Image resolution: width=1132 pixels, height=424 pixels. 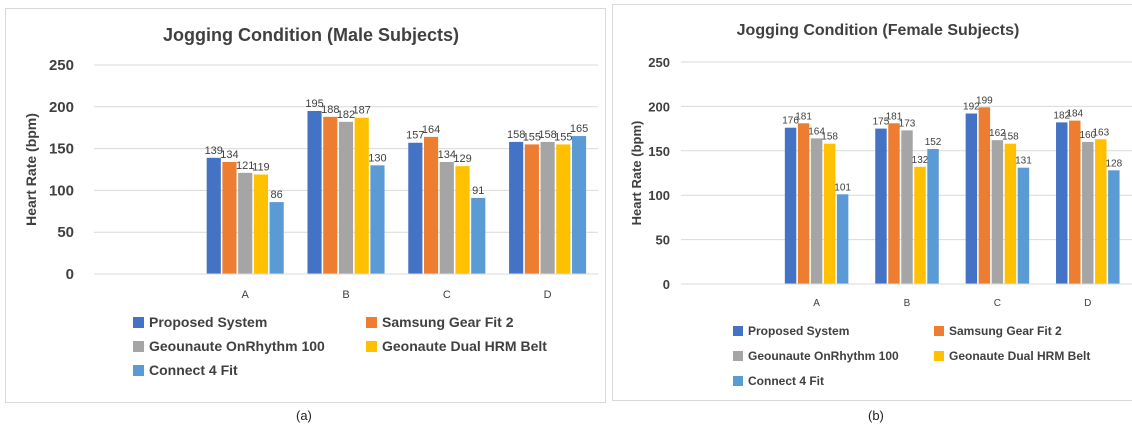 I want to click on y-tick-label: 50, so click(x=65, y=232).